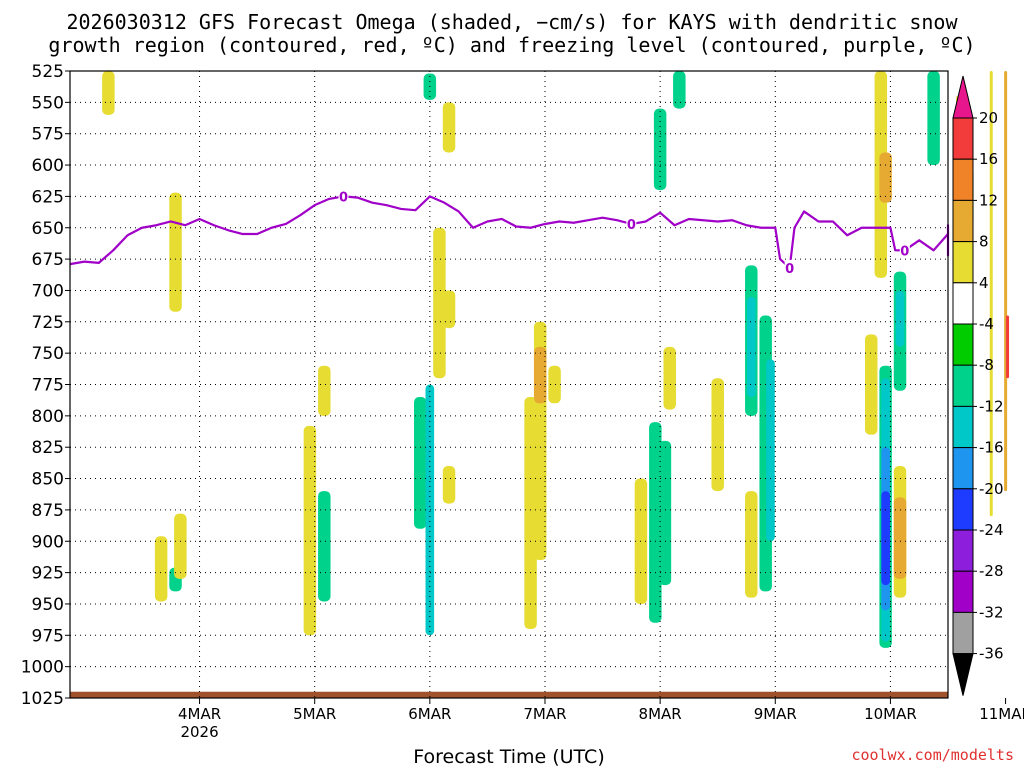 This screenshot has height=768, width=1024. Describe the element at coordinates (991, 612) in the screenshot. I see `colorbar-tick-label: -32` at that location.